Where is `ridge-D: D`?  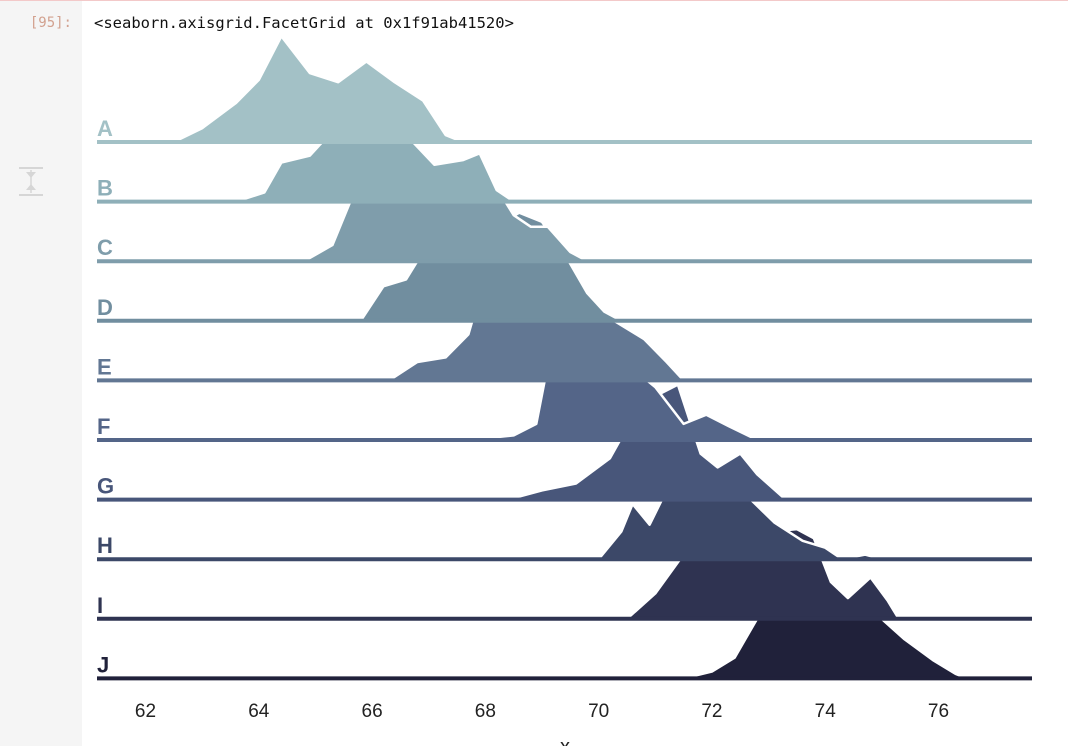 ridge-D: D is located at coordinates (564, 267).